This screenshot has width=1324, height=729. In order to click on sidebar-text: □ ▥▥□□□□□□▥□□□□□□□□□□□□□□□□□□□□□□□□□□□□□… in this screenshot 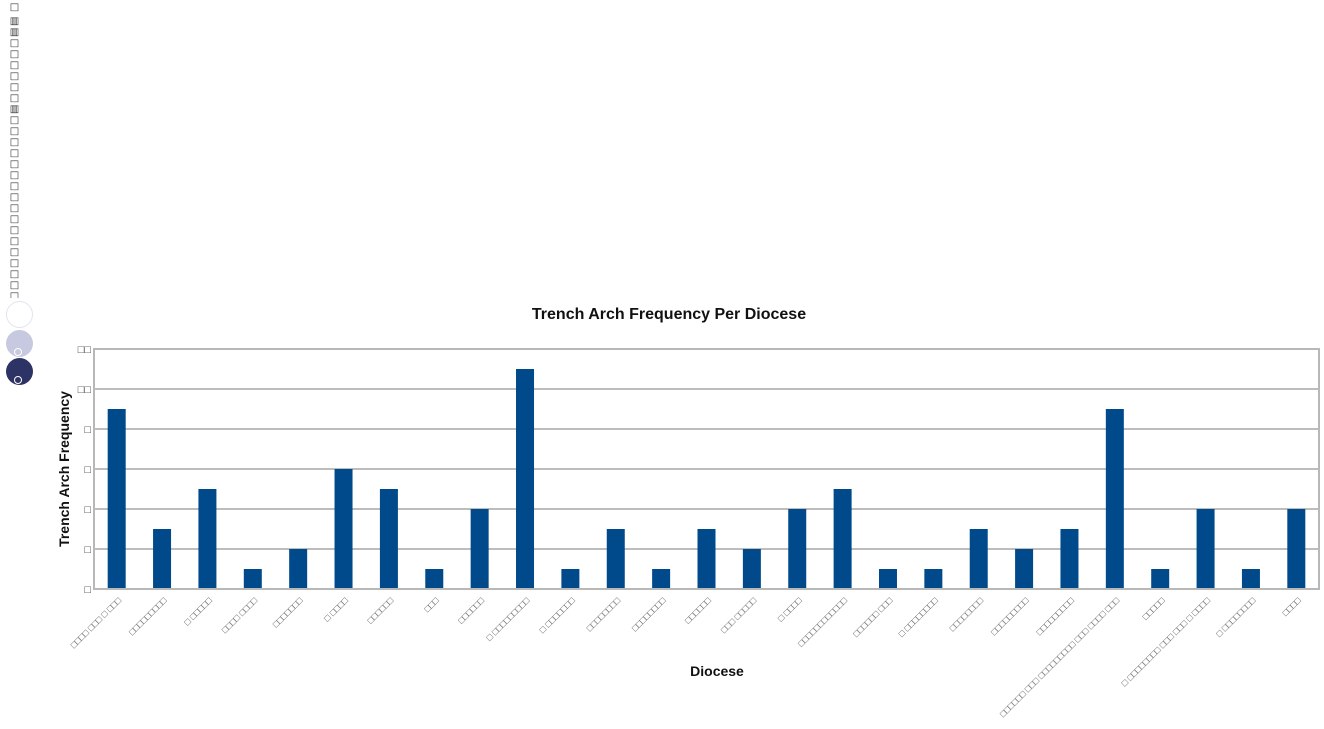, I will do `click(10, 150)`.